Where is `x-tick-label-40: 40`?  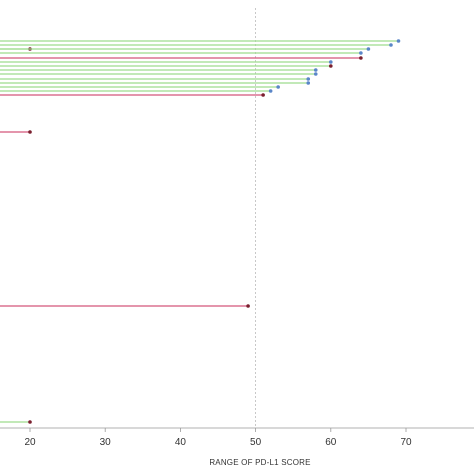 x-tick-label-40: 40 is located at coordinates (181, 442).